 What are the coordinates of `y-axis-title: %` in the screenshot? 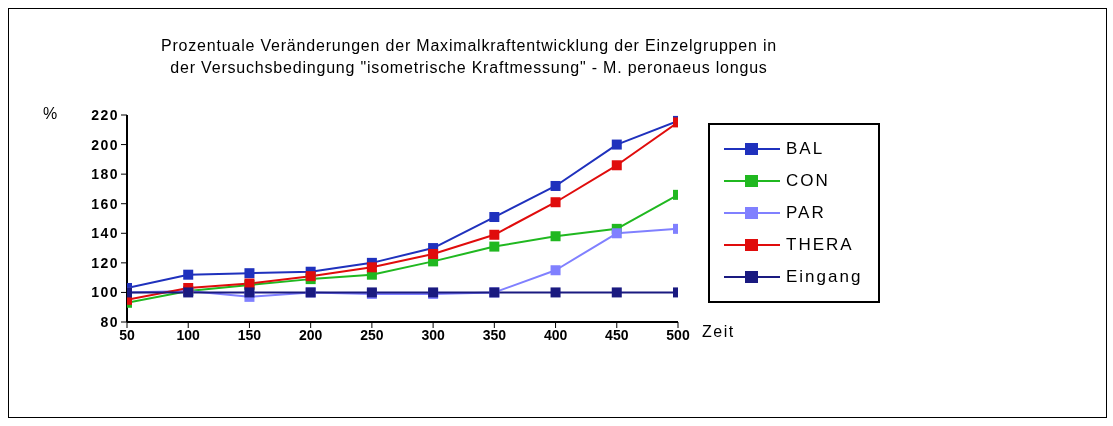 It's located at (50, 114).